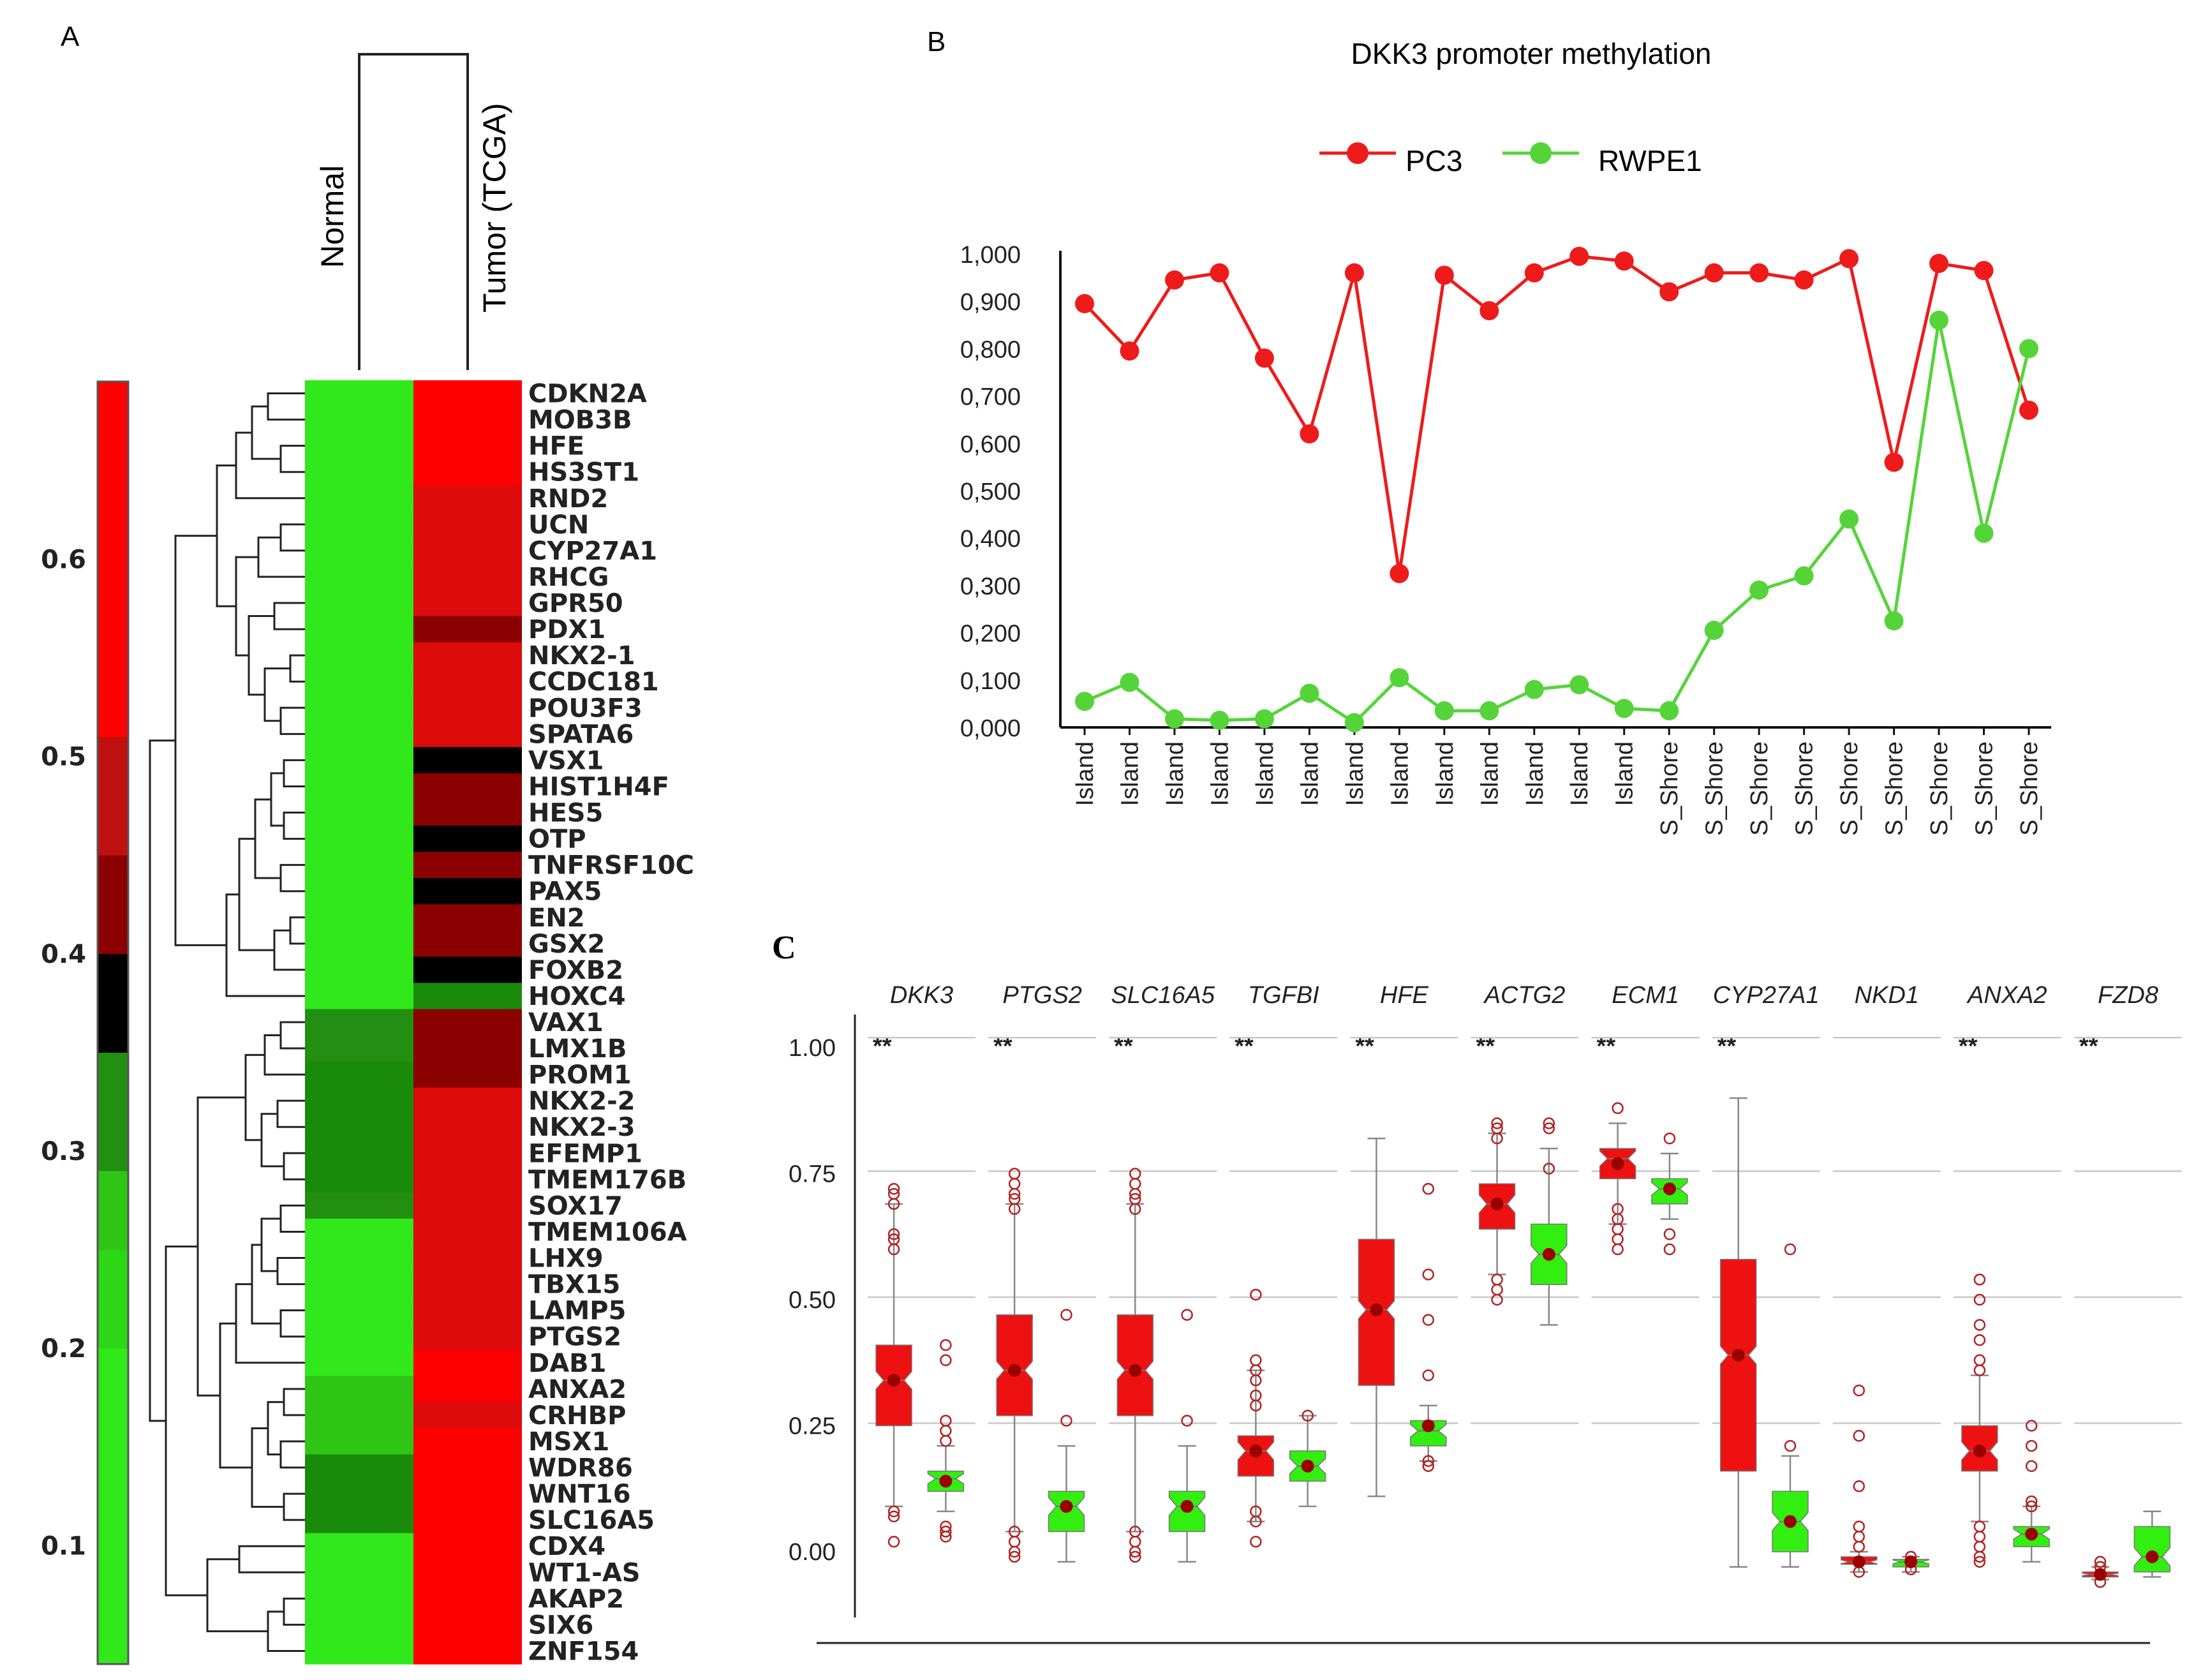 The height and width of the screenshot is (1680, 2203). I want to click on y-tick-label: 1.00, so click(812, 1048).